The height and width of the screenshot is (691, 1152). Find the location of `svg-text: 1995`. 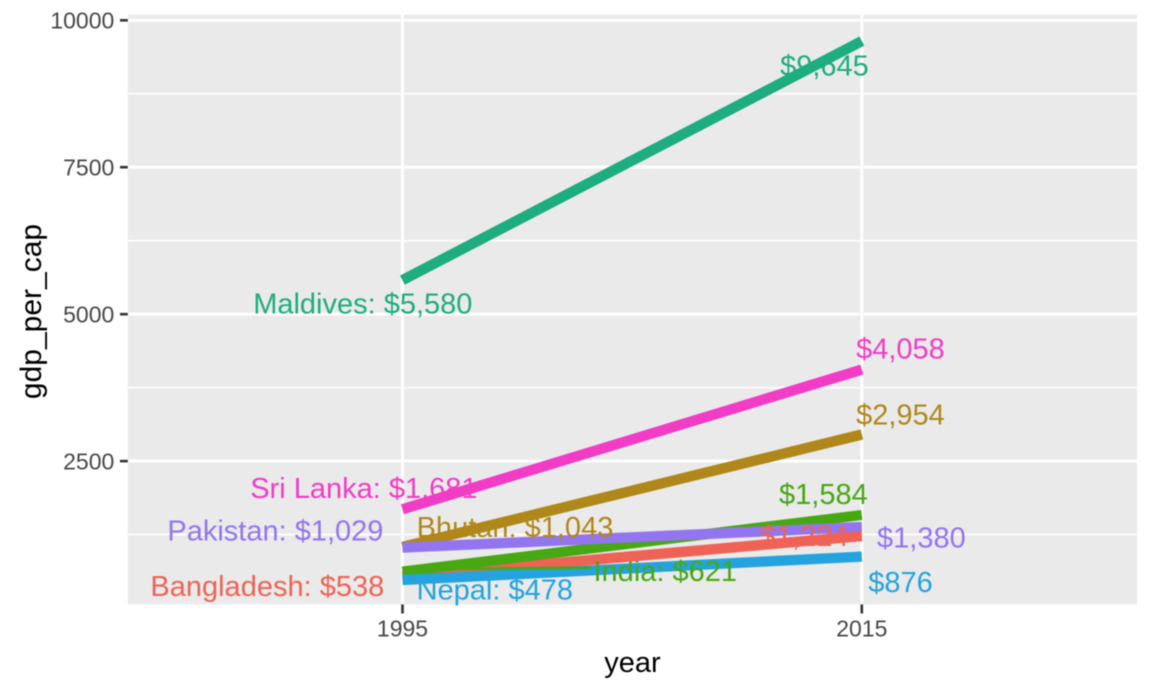

svg-text: 1995 is located at coordinates (402, 629).